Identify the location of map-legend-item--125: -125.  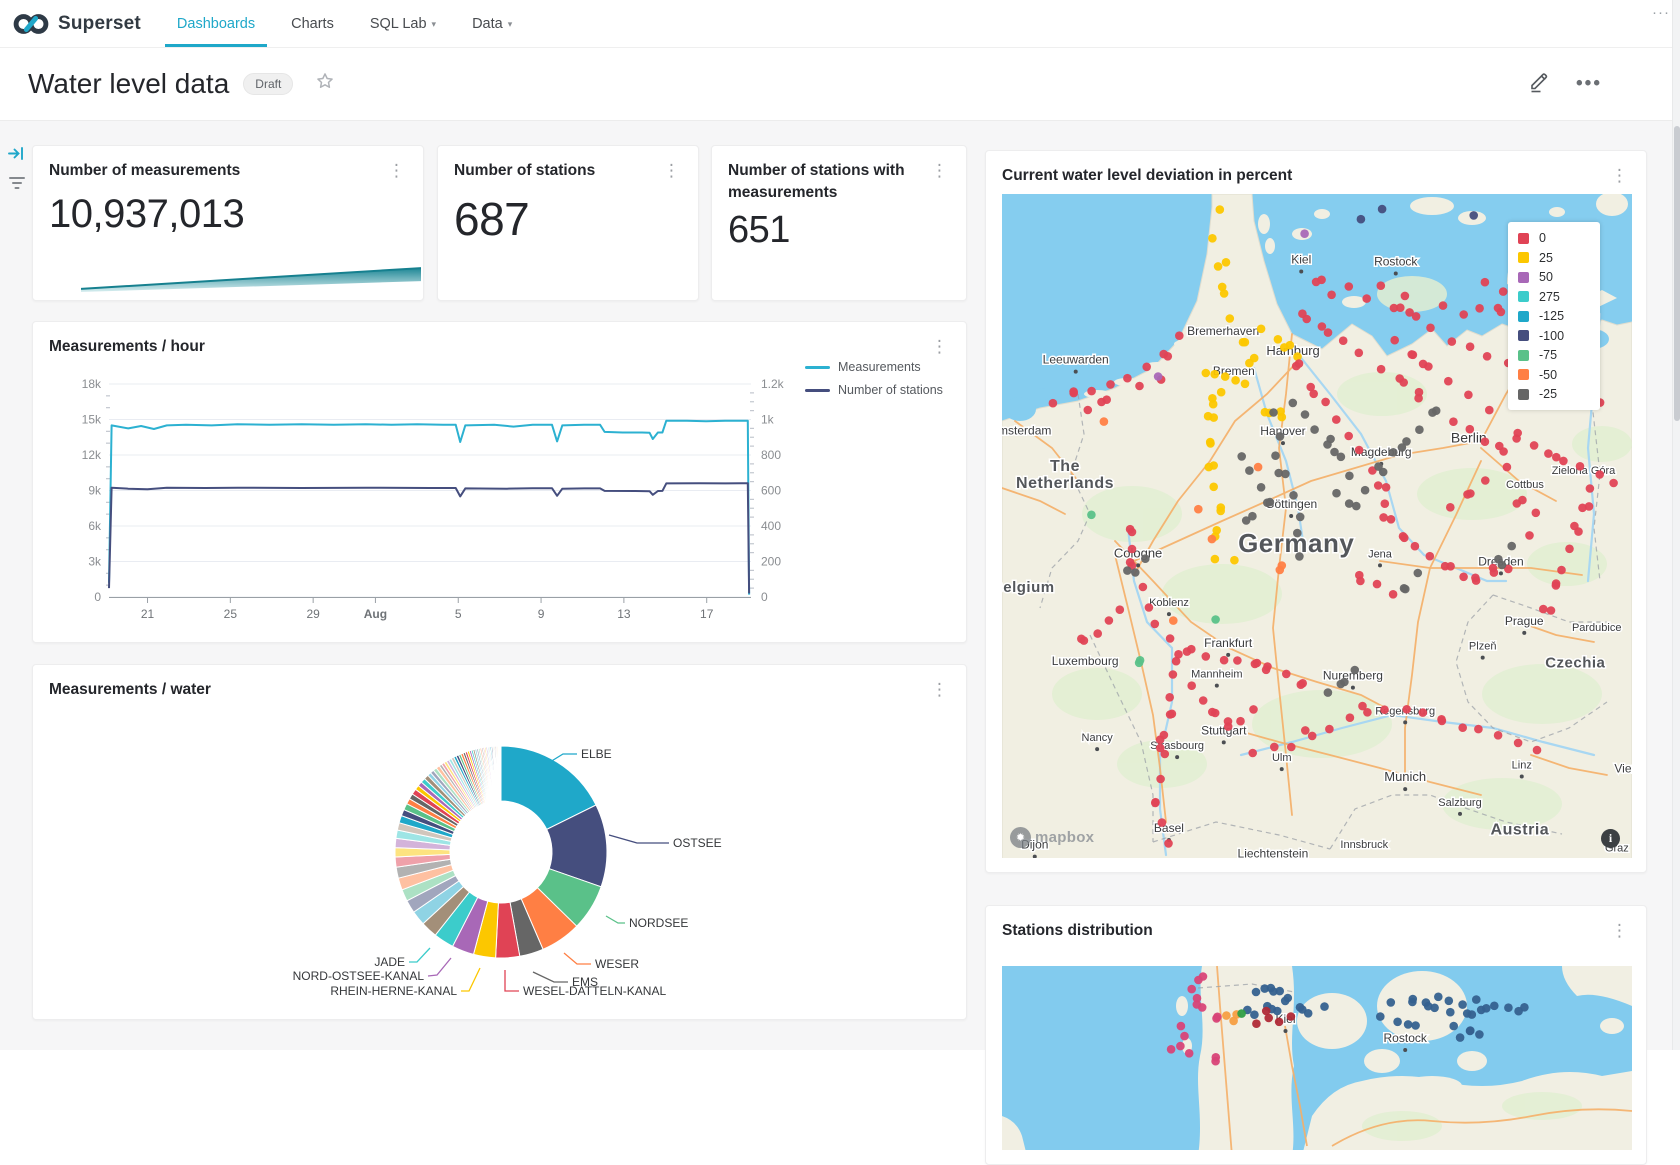
(1553, 316).